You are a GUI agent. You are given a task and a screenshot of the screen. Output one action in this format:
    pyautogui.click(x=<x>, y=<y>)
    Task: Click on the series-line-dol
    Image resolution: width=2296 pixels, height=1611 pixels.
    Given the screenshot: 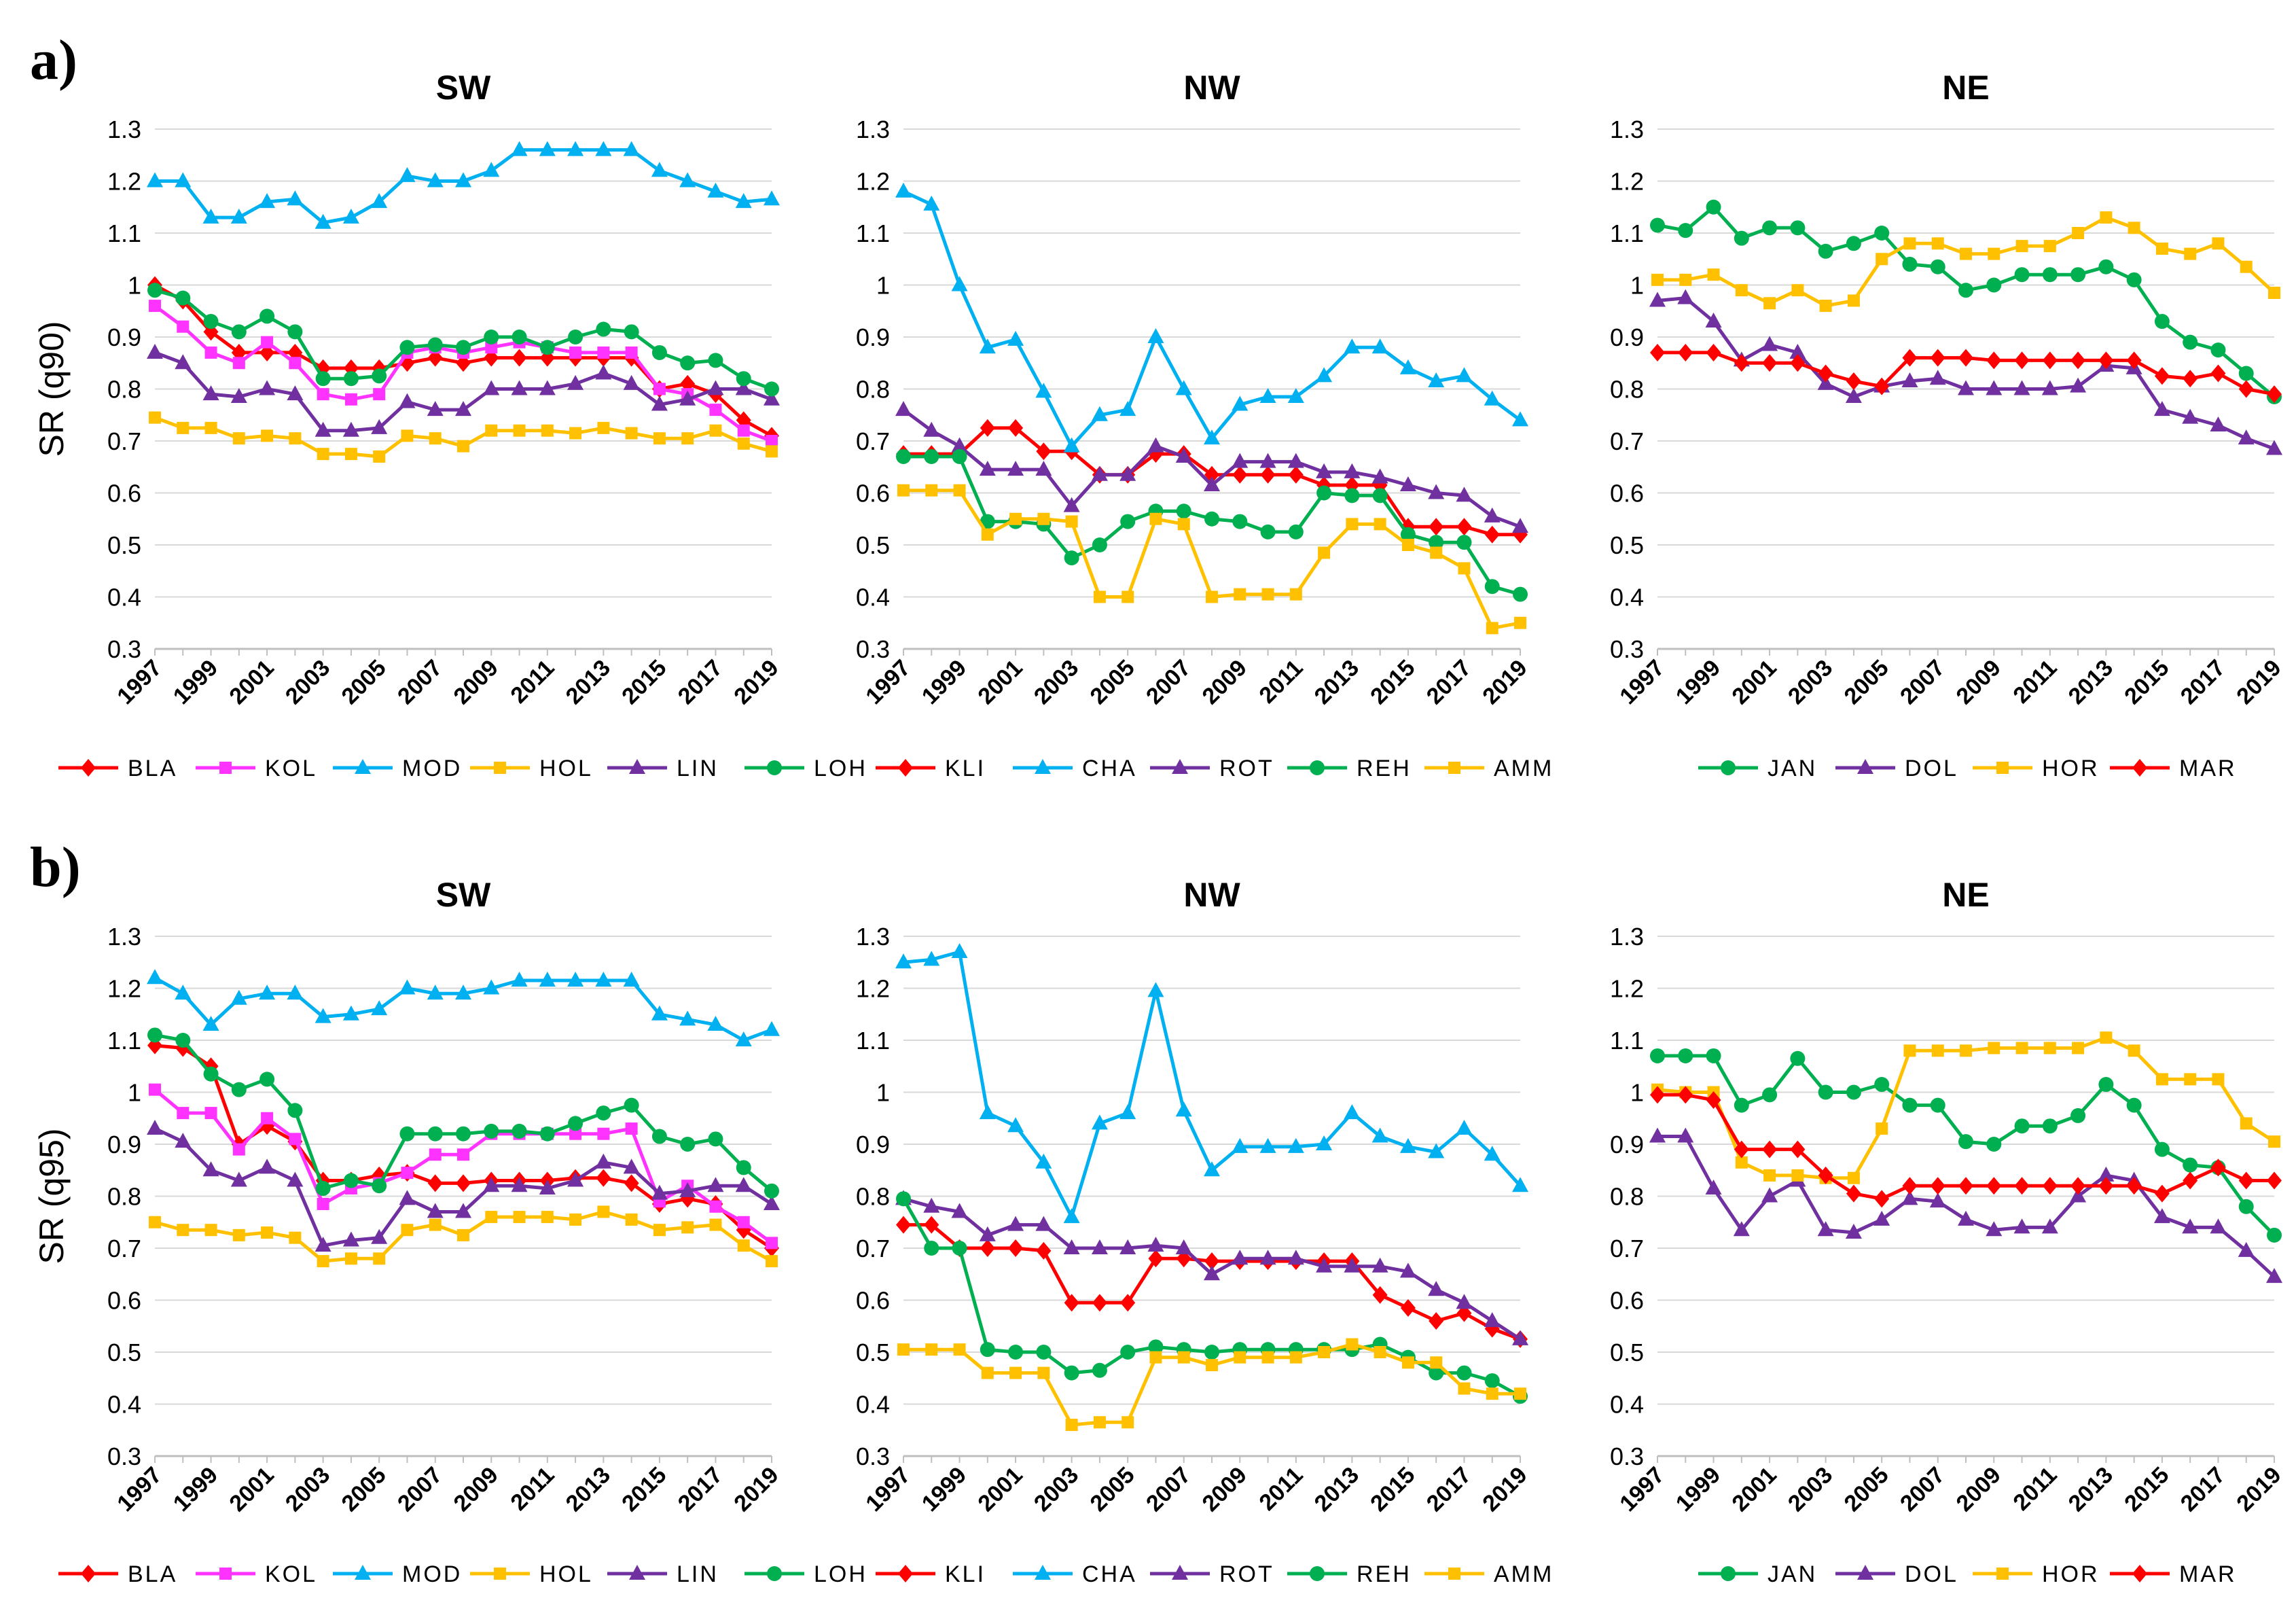 What is the action you would take?
    pyautogui.click(x=1966, y=373)
    